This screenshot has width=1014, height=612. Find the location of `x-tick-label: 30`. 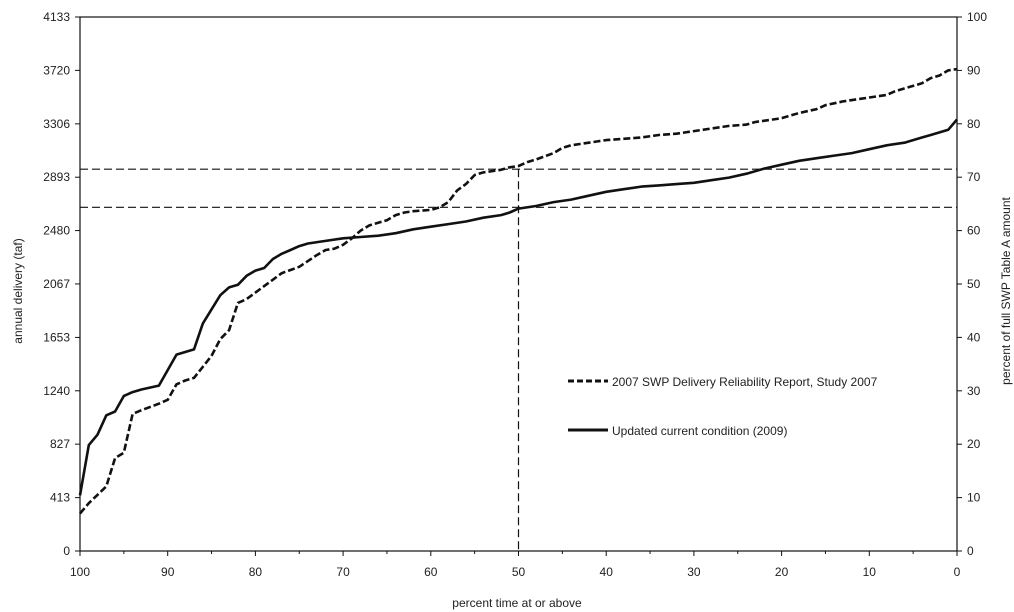

x-tick-label: 30 is located at coordinates (694, 572).